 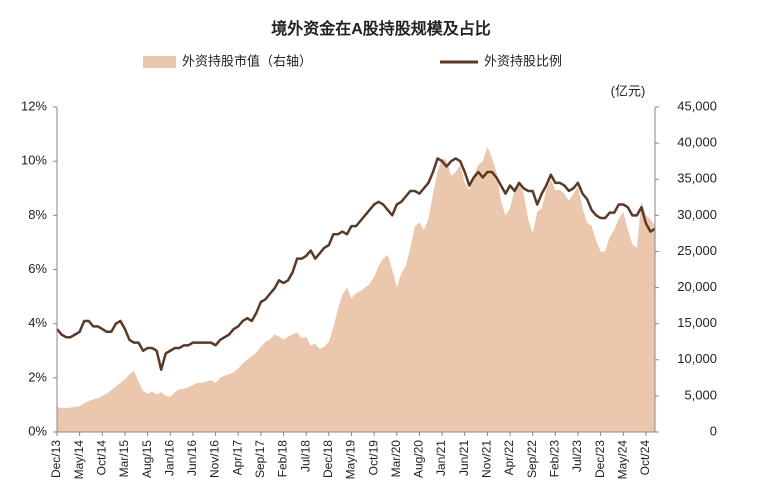 What do you see at coordinates (260, 459) in the screenshot?
I see `x-tick-label: Sep/17` at bounding box center [260, 459].